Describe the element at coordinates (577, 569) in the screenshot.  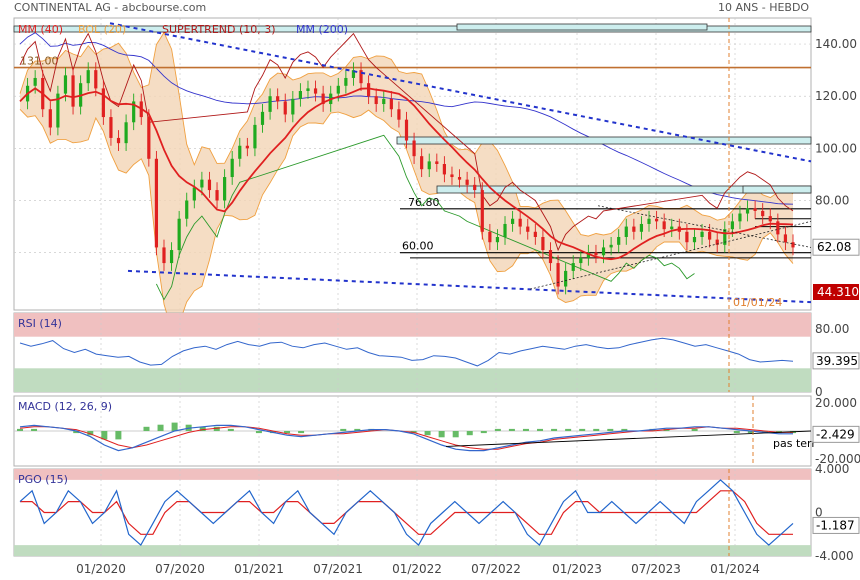
I see `x-tick-label: 01/2023` at that location.